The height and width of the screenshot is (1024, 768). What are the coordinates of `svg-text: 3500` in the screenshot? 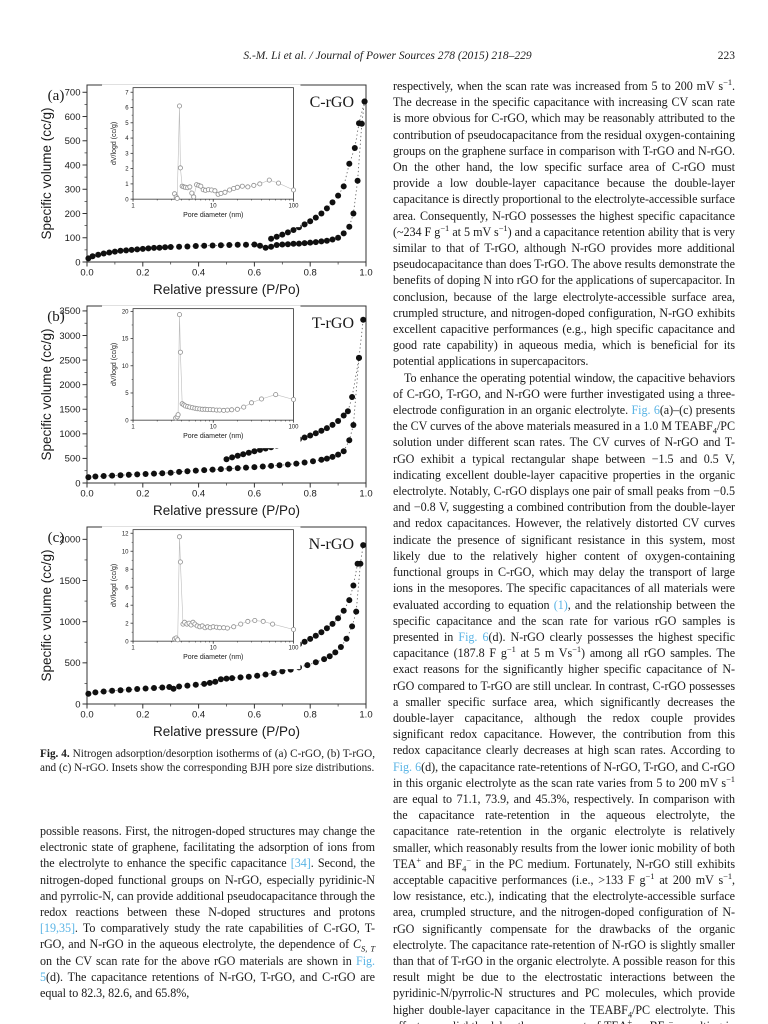 It's located at (69, 311).